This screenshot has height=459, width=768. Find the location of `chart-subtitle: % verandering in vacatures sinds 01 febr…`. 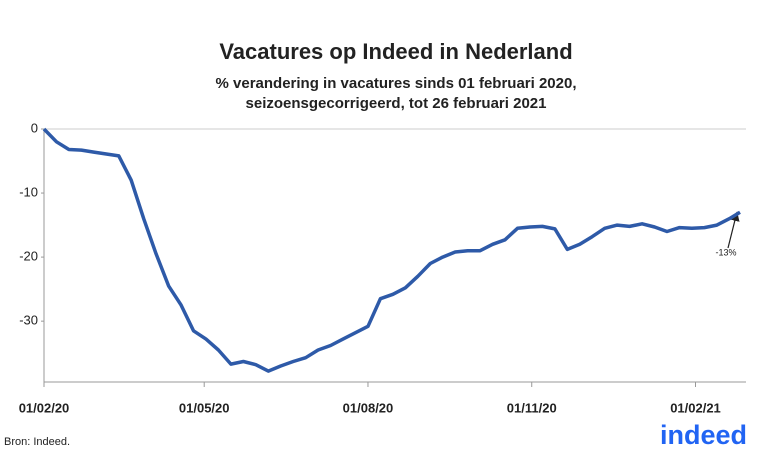

chart-subtitle: % verandering in vacatures sinds 01 febr… is located at coordinates (396, 83).